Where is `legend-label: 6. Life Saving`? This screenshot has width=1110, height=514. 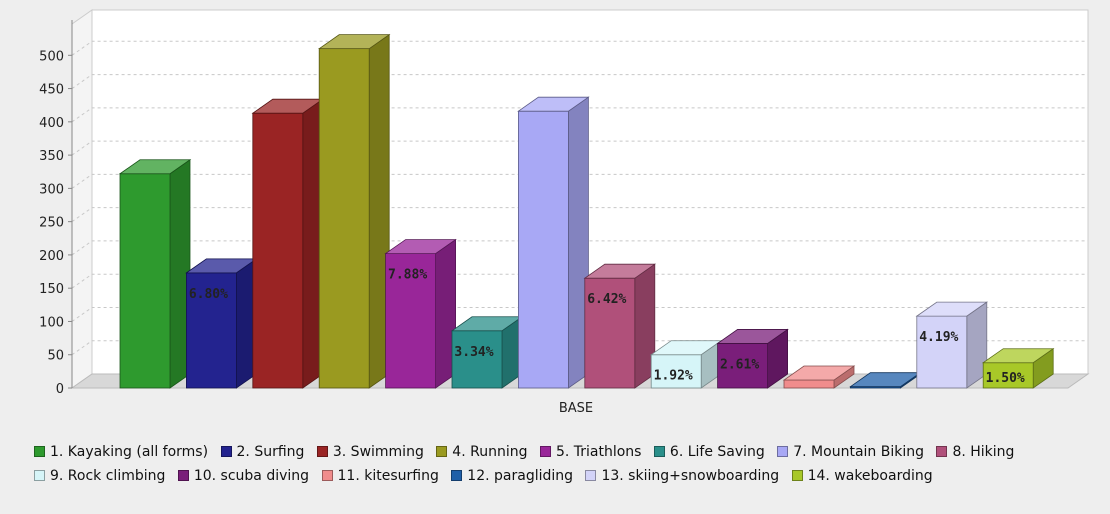 legend-label: 6. Life Saving is located at coordinates (717, 452).